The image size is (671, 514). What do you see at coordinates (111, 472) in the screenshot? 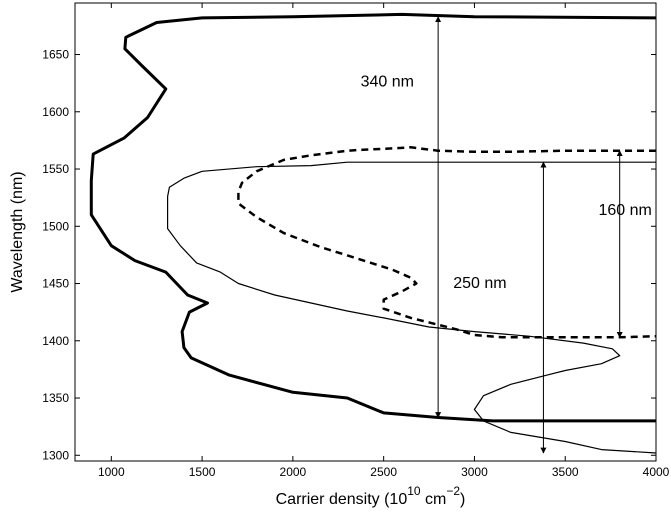
I see `x-tick-label: 1000` at bounding box center [111, 472].